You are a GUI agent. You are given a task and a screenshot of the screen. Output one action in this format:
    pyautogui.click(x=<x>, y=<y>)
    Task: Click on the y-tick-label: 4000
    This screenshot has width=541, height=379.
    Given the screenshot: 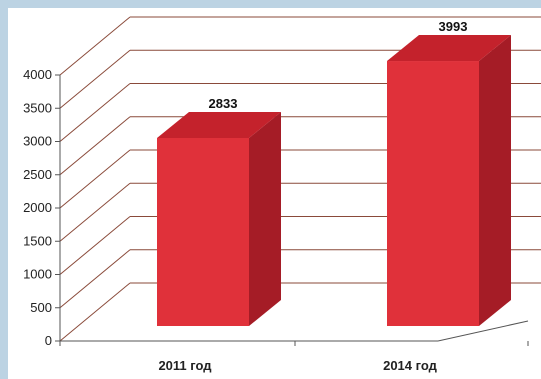 What is the action you would take?
    pyautogui.click(x=37, y=74)
    